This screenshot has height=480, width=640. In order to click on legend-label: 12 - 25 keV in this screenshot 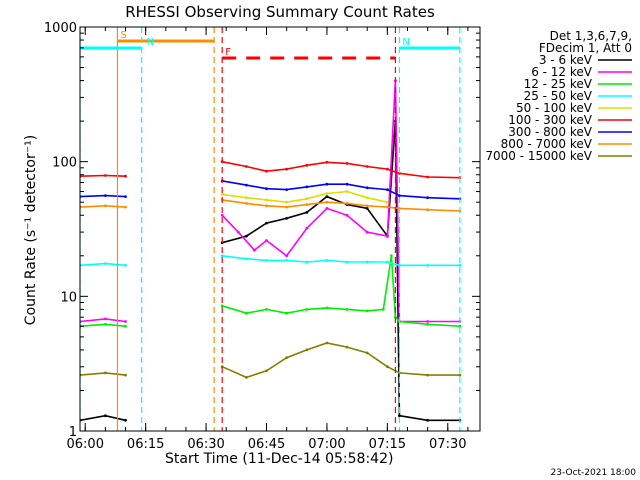, I will do `click(558, 84)`.